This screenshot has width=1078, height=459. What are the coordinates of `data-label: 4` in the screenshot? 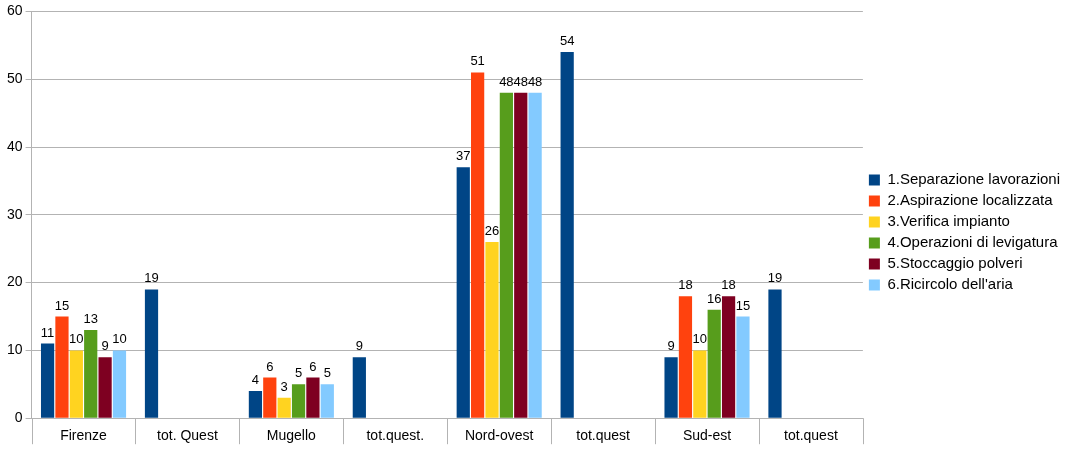 It's located at (255, 380).